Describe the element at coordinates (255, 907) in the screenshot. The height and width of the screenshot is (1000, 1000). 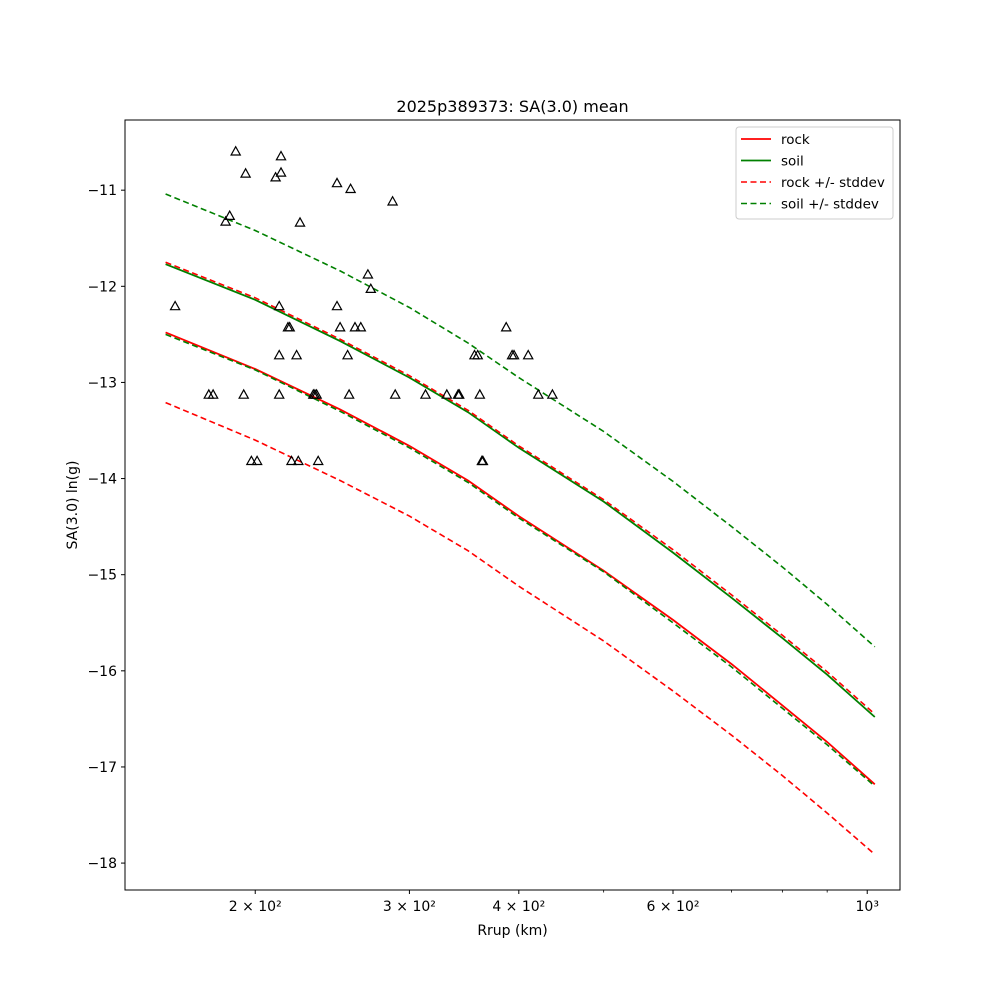
I see `x-tick-label-0: 2 × 10²` at that location.